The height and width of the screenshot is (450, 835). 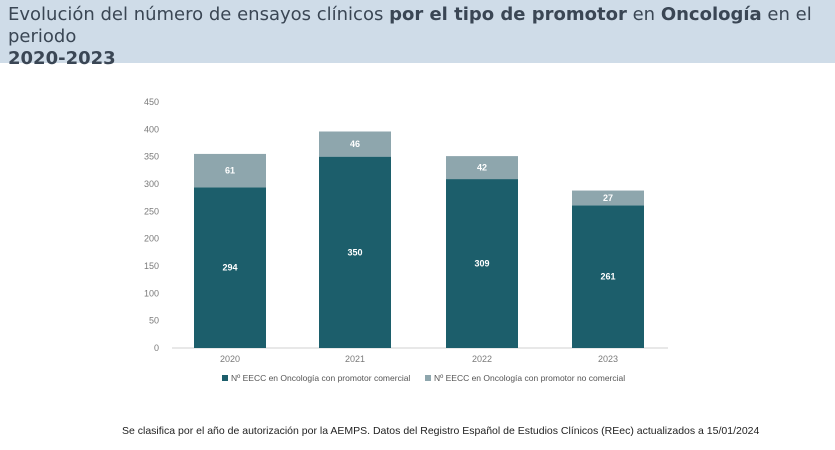 I want to click on data-label: 61, so click(x=230, y=171).